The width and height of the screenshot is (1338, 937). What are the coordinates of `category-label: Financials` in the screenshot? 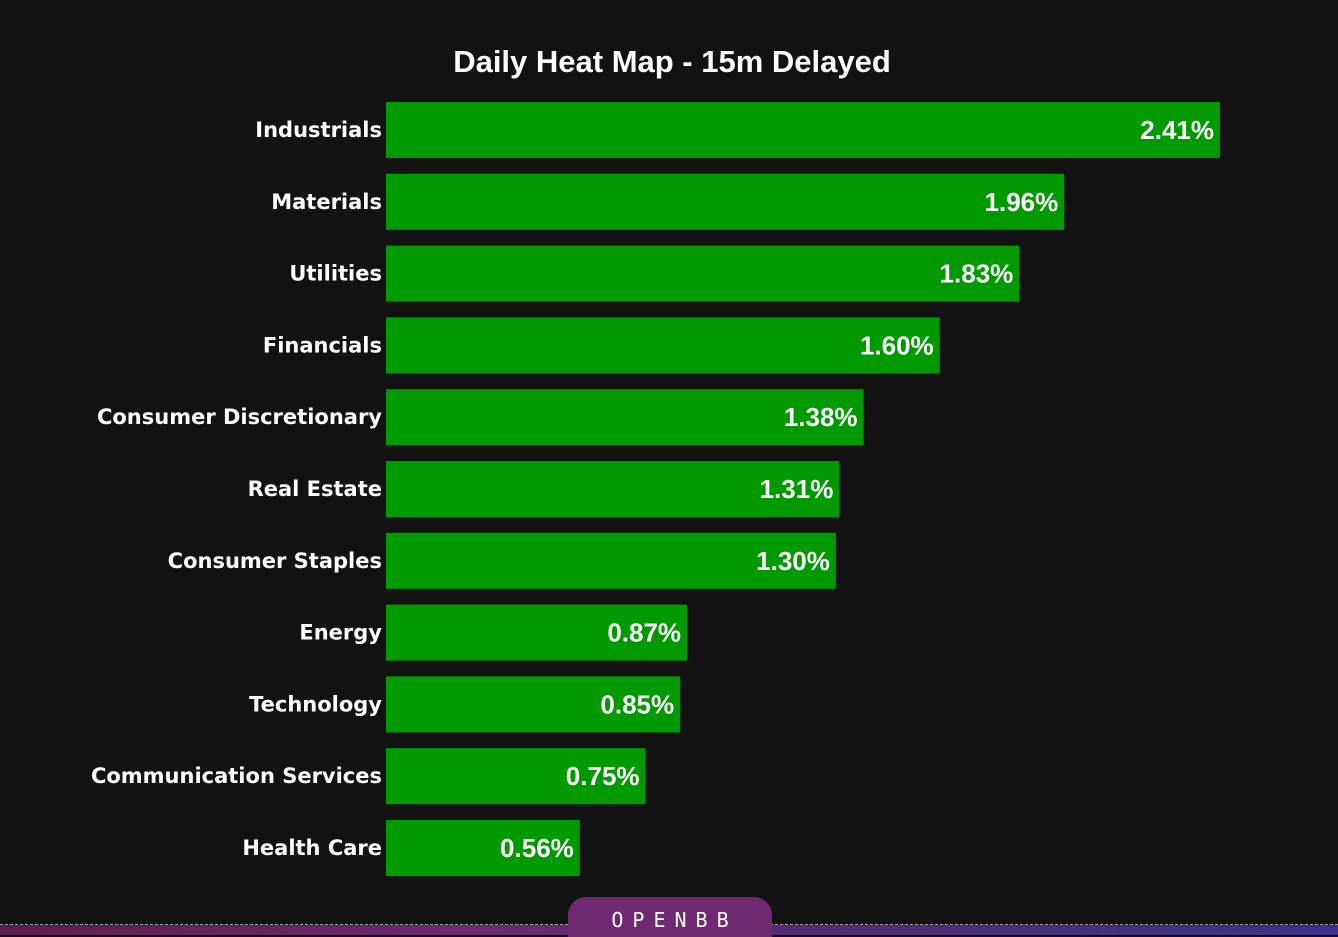 It's located at (322, 345).